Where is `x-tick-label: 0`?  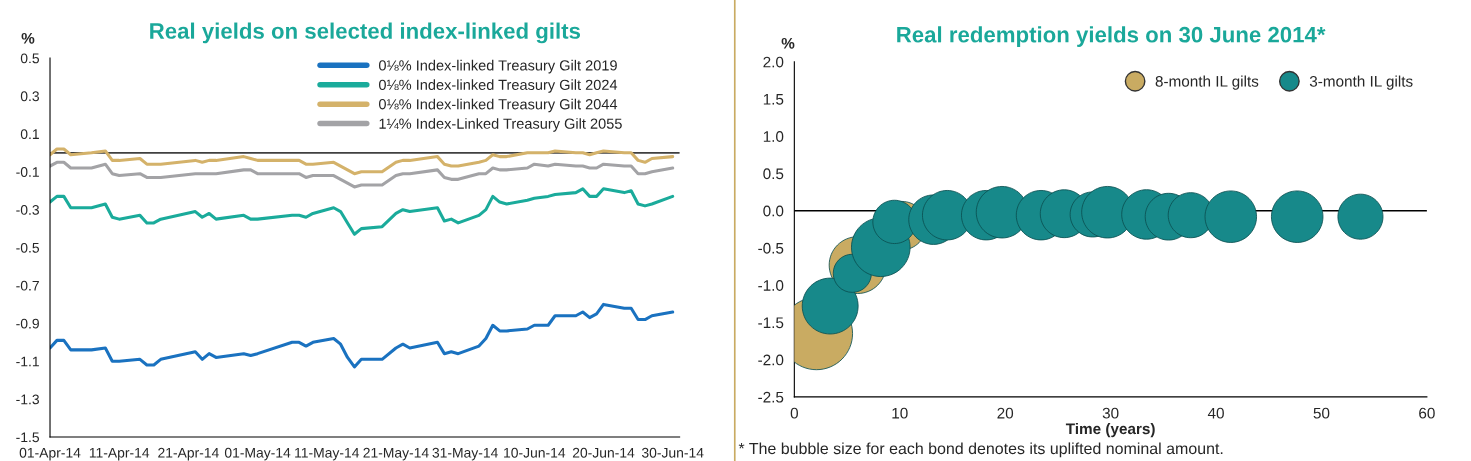 x-tick-label: 0 is located at coordinates (794, 413).